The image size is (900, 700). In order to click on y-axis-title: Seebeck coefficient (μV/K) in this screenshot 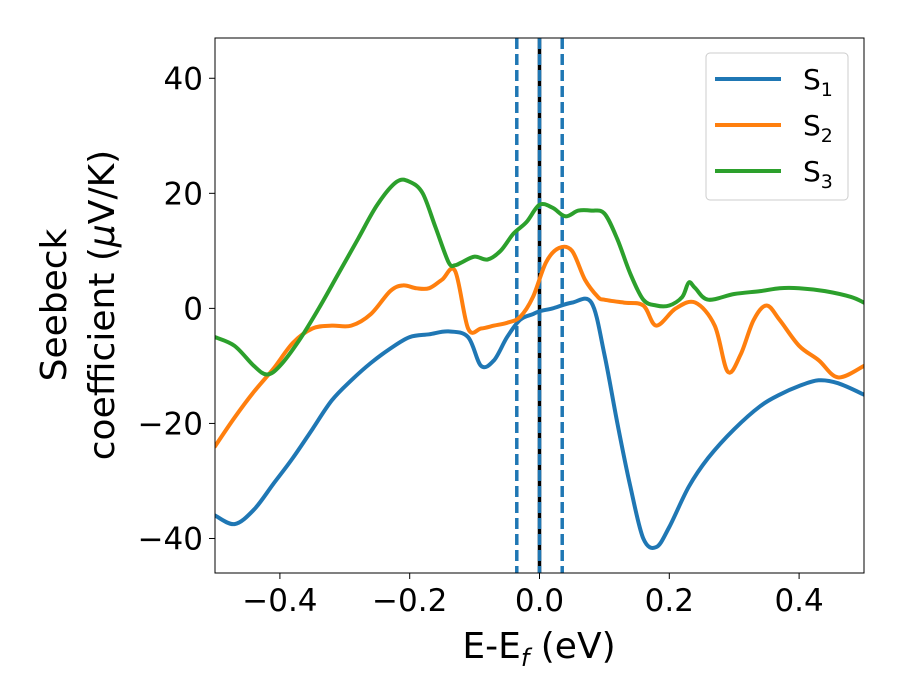, I will do `click(78, 305)`.